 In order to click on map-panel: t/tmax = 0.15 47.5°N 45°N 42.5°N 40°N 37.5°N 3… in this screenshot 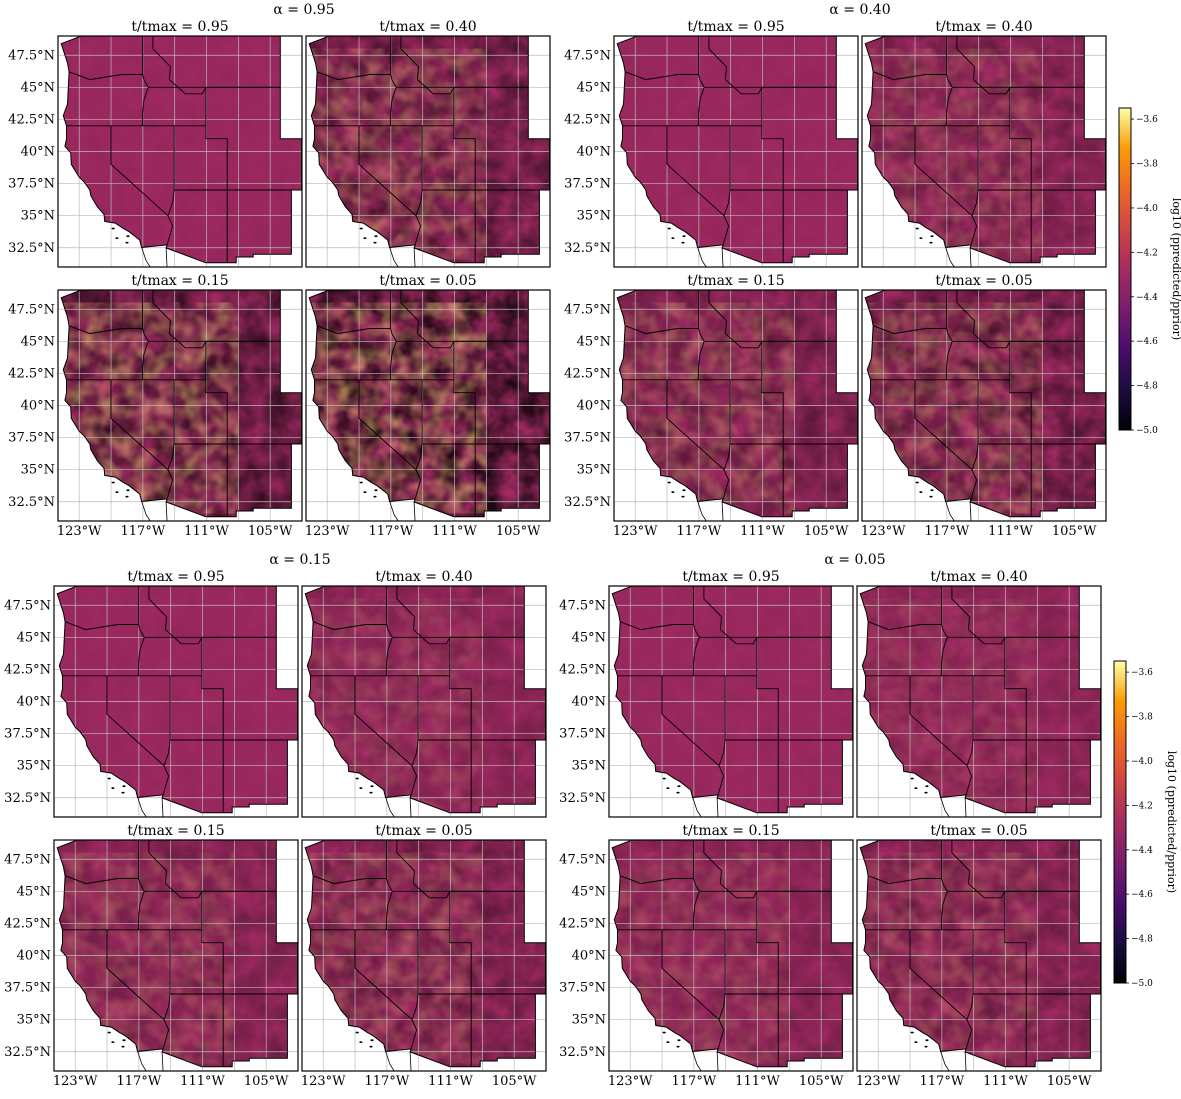, I will do `click(151, 956)`.